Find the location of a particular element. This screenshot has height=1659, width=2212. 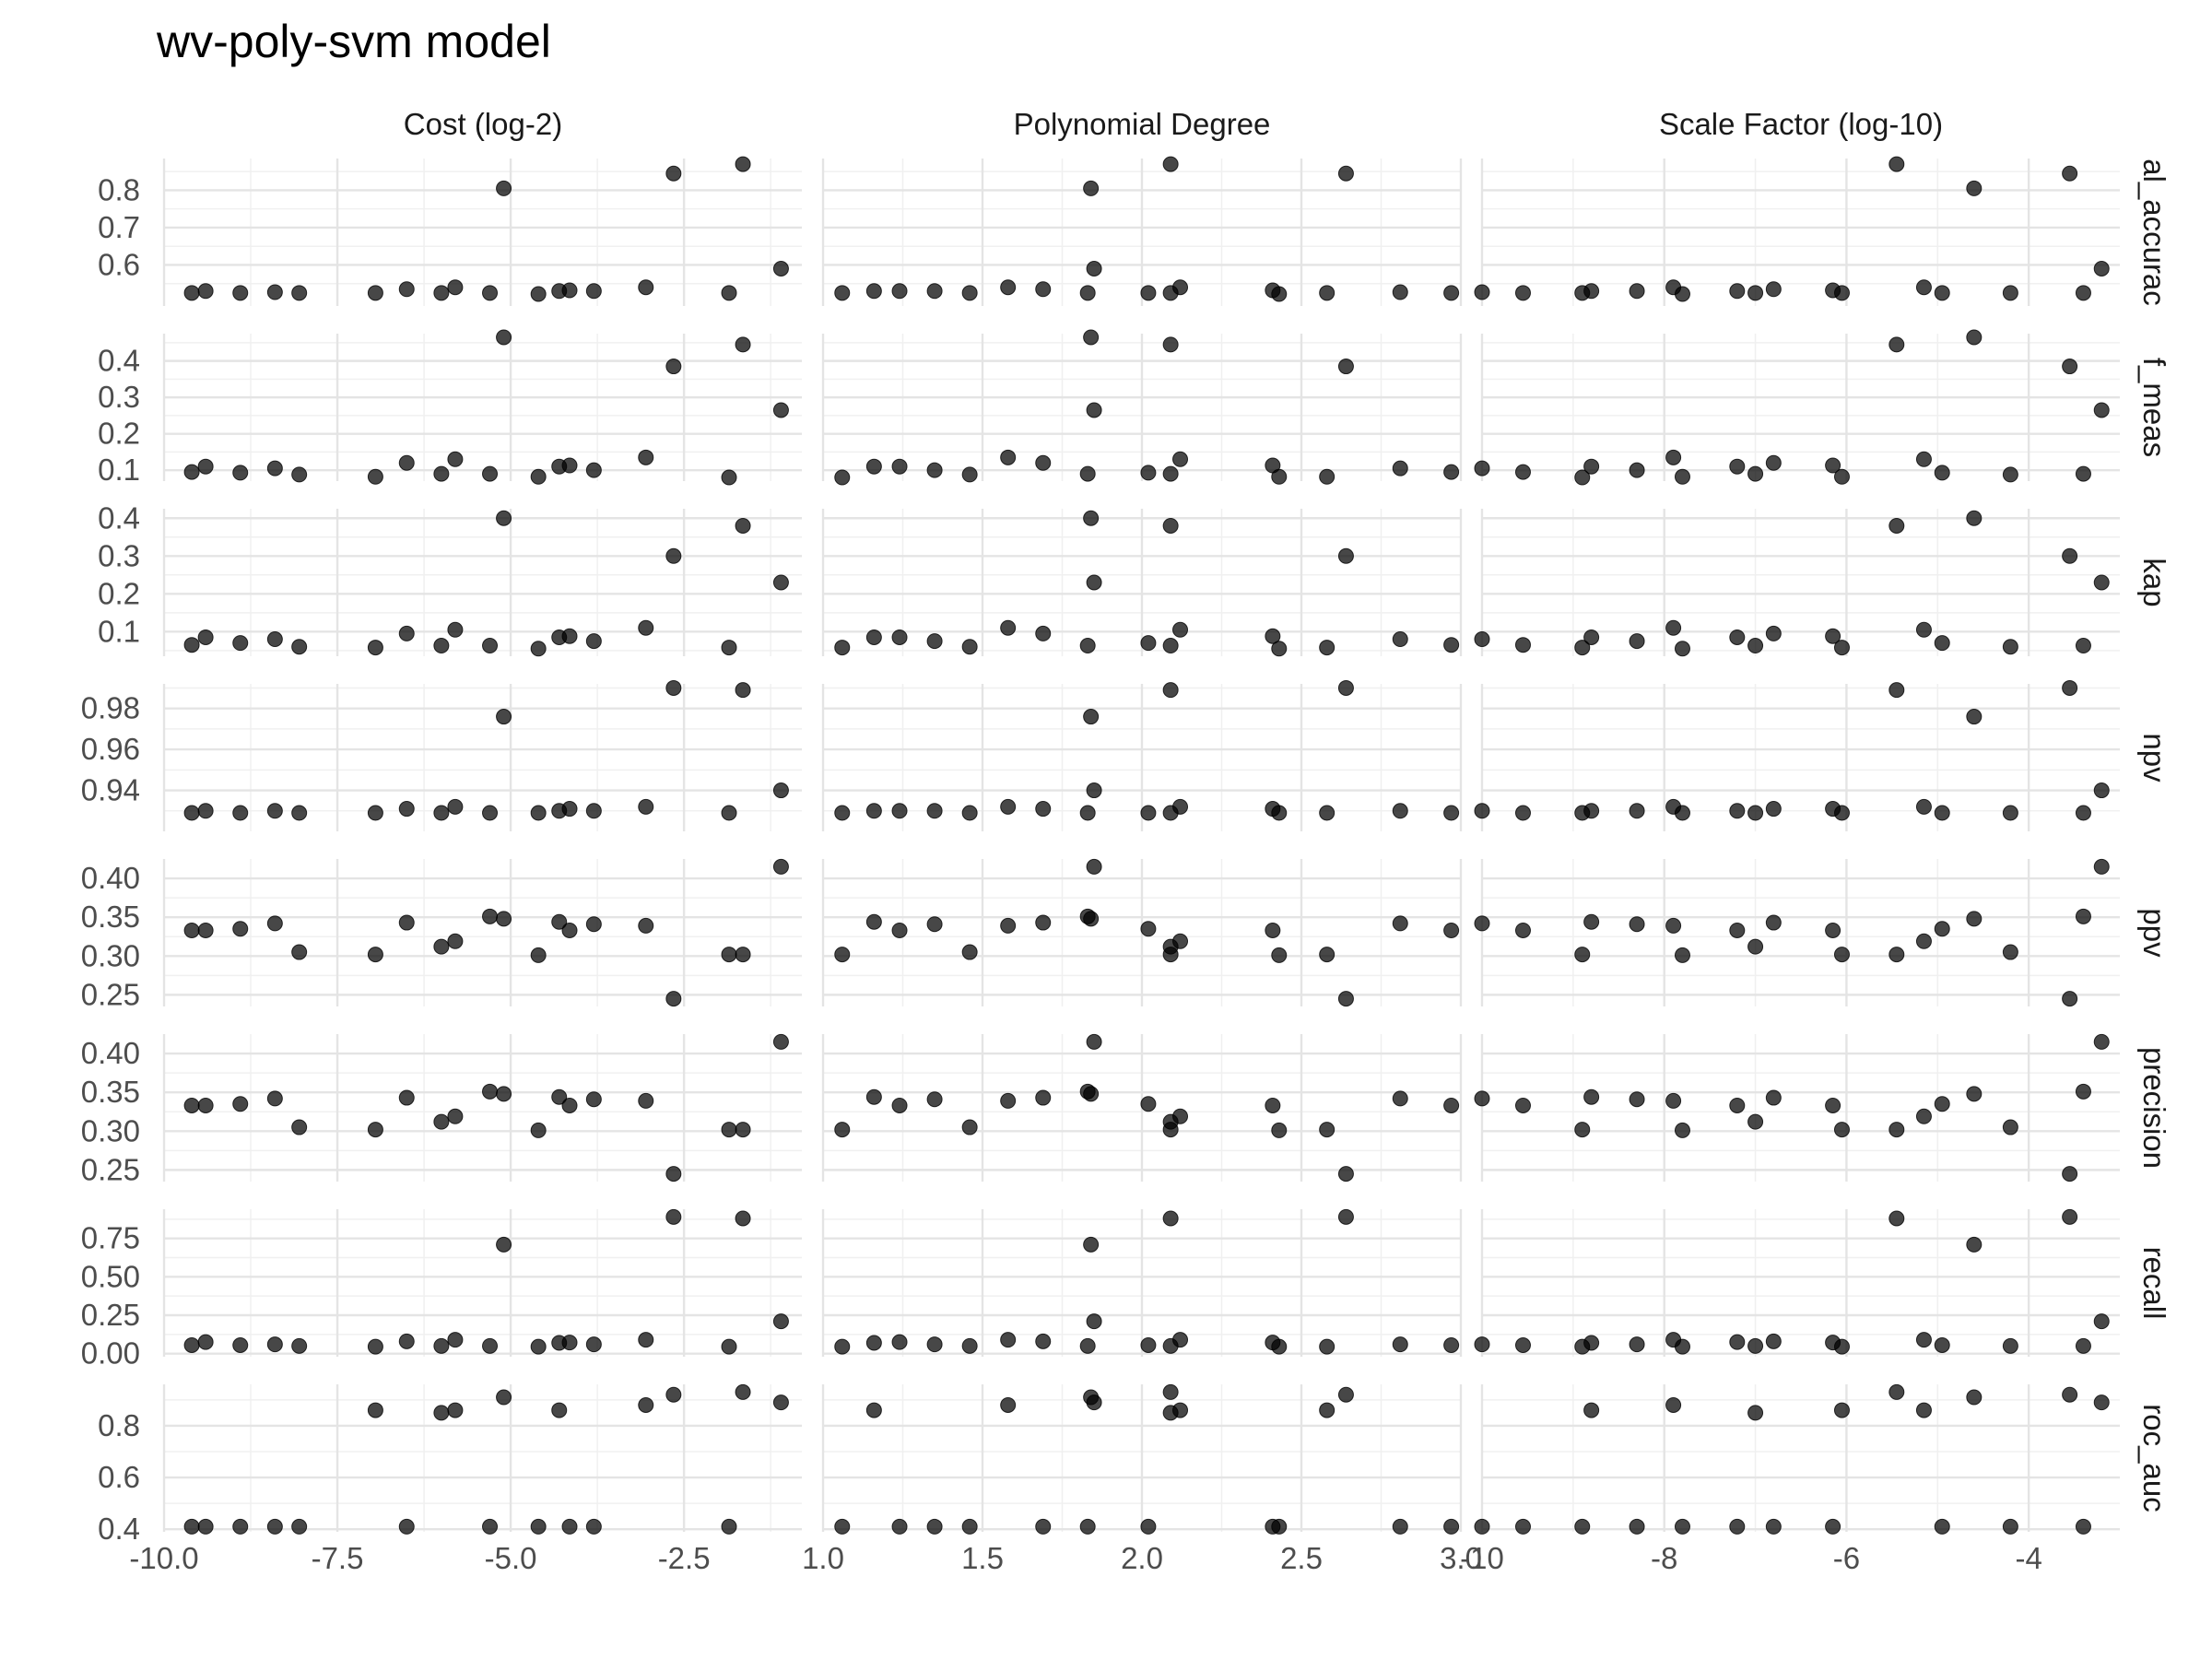

y-tick-label: 0.1 is located at coordinates (119, 470).